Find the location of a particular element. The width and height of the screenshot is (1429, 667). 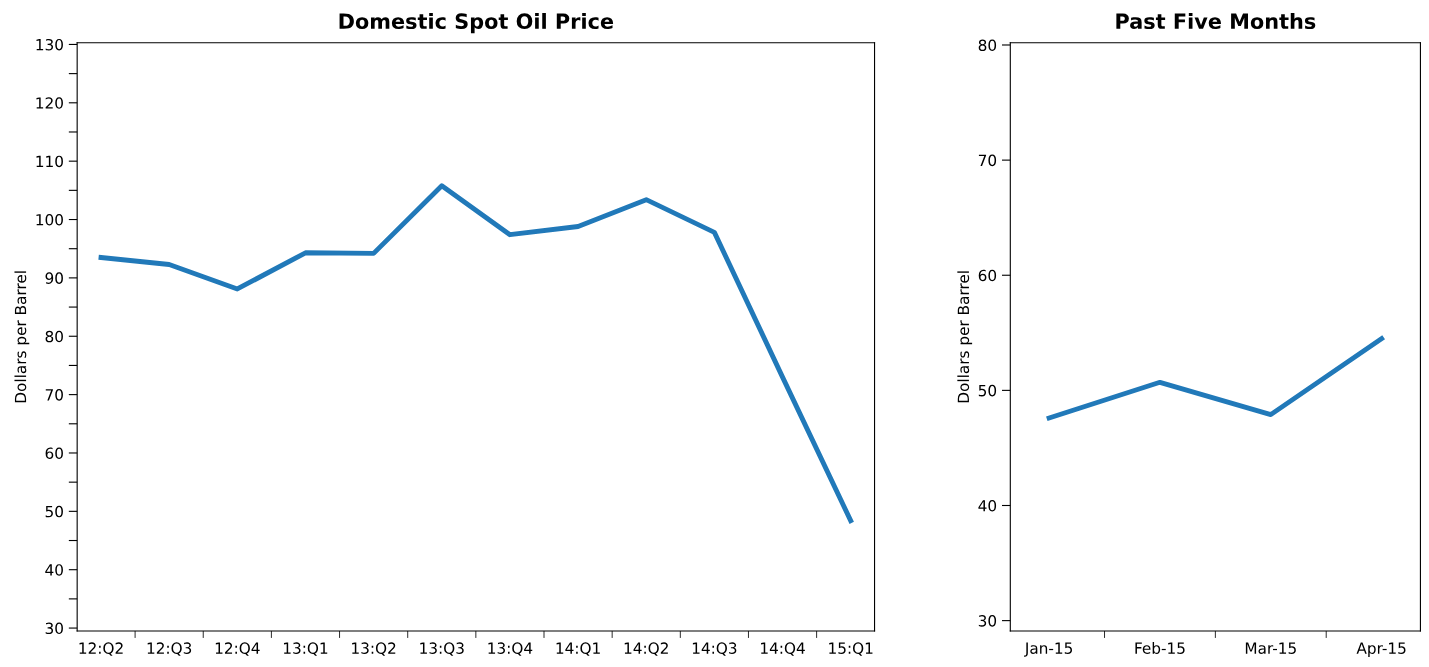

x-tick-label: 13:Q2 is located at coordinates (374, 649).